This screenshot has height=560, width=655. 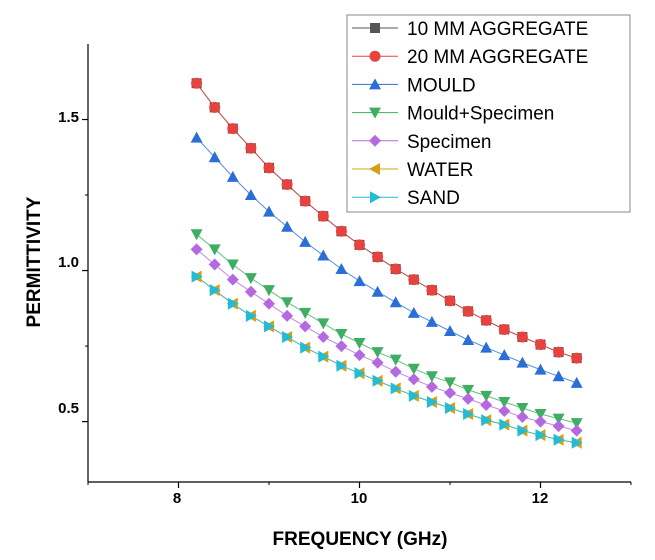 I want to click on y-tick-label: 1.0, so click(x=68, y=262).